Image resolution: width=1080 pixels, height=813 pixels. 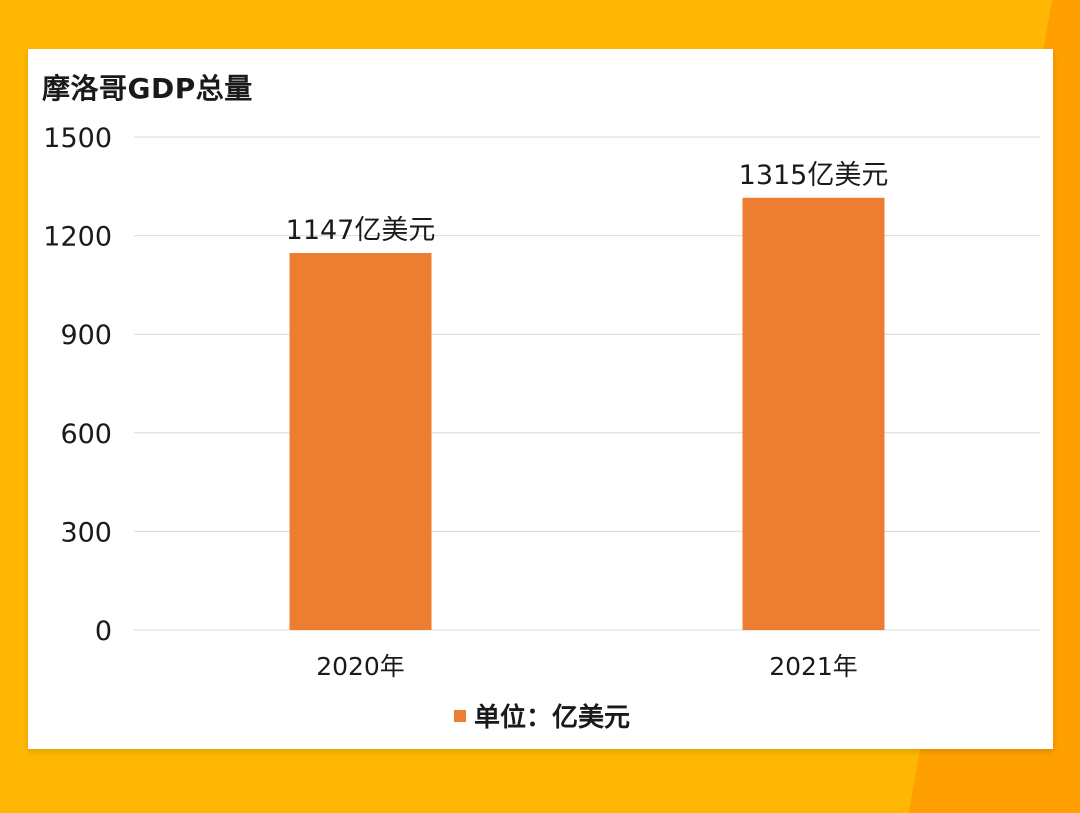 What do you see at coordinates (460, 715) in the screenshot?
I see `legend-swatch` at bounding box center [460, 715].